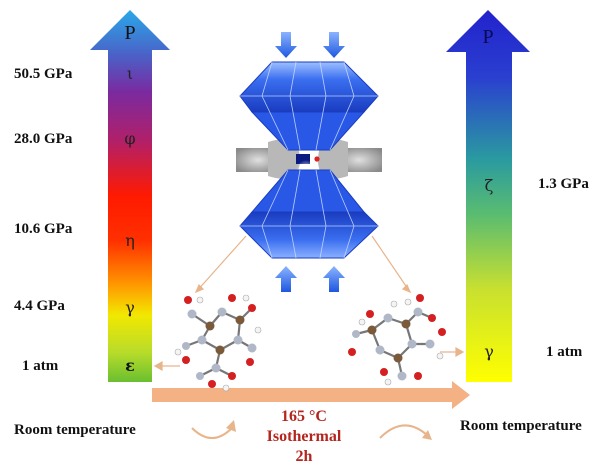  What do you see at coordinates (489, 185) in the screenshot?
I see `phase-zeta: ζ` at bounding box center [489, 185].